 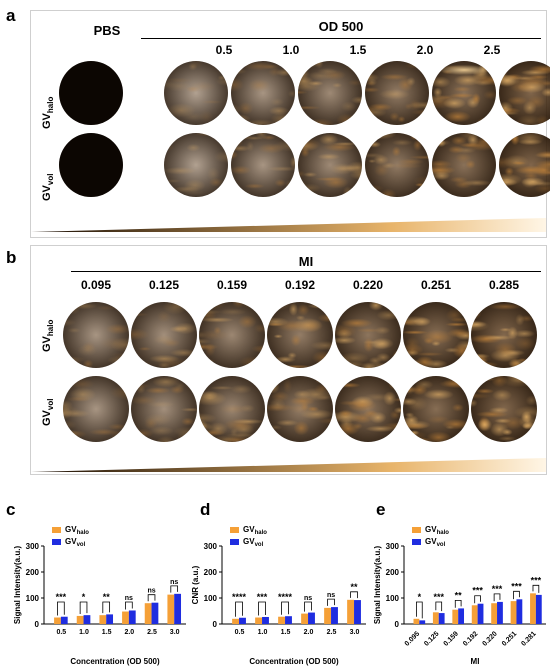 I want to click on mi-column-label: 0.285, so click(x=504, y=285).